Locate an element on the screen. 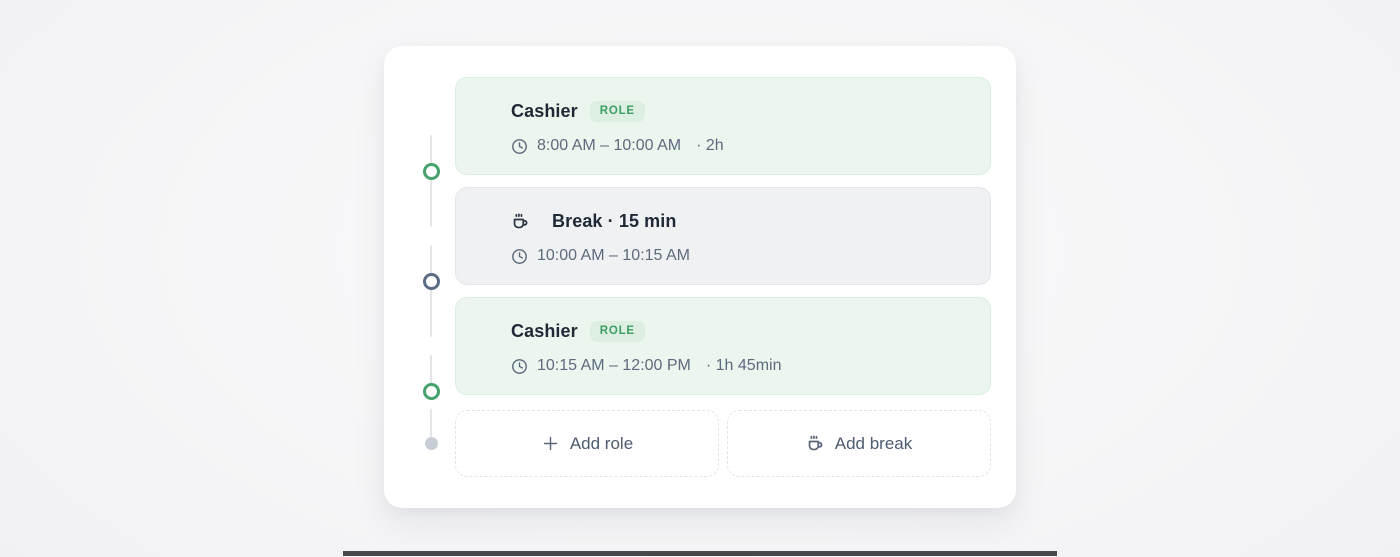 The height and width of the screenshot is (557, 1400). timeline-marker-break is located at coordinates (431, 281).